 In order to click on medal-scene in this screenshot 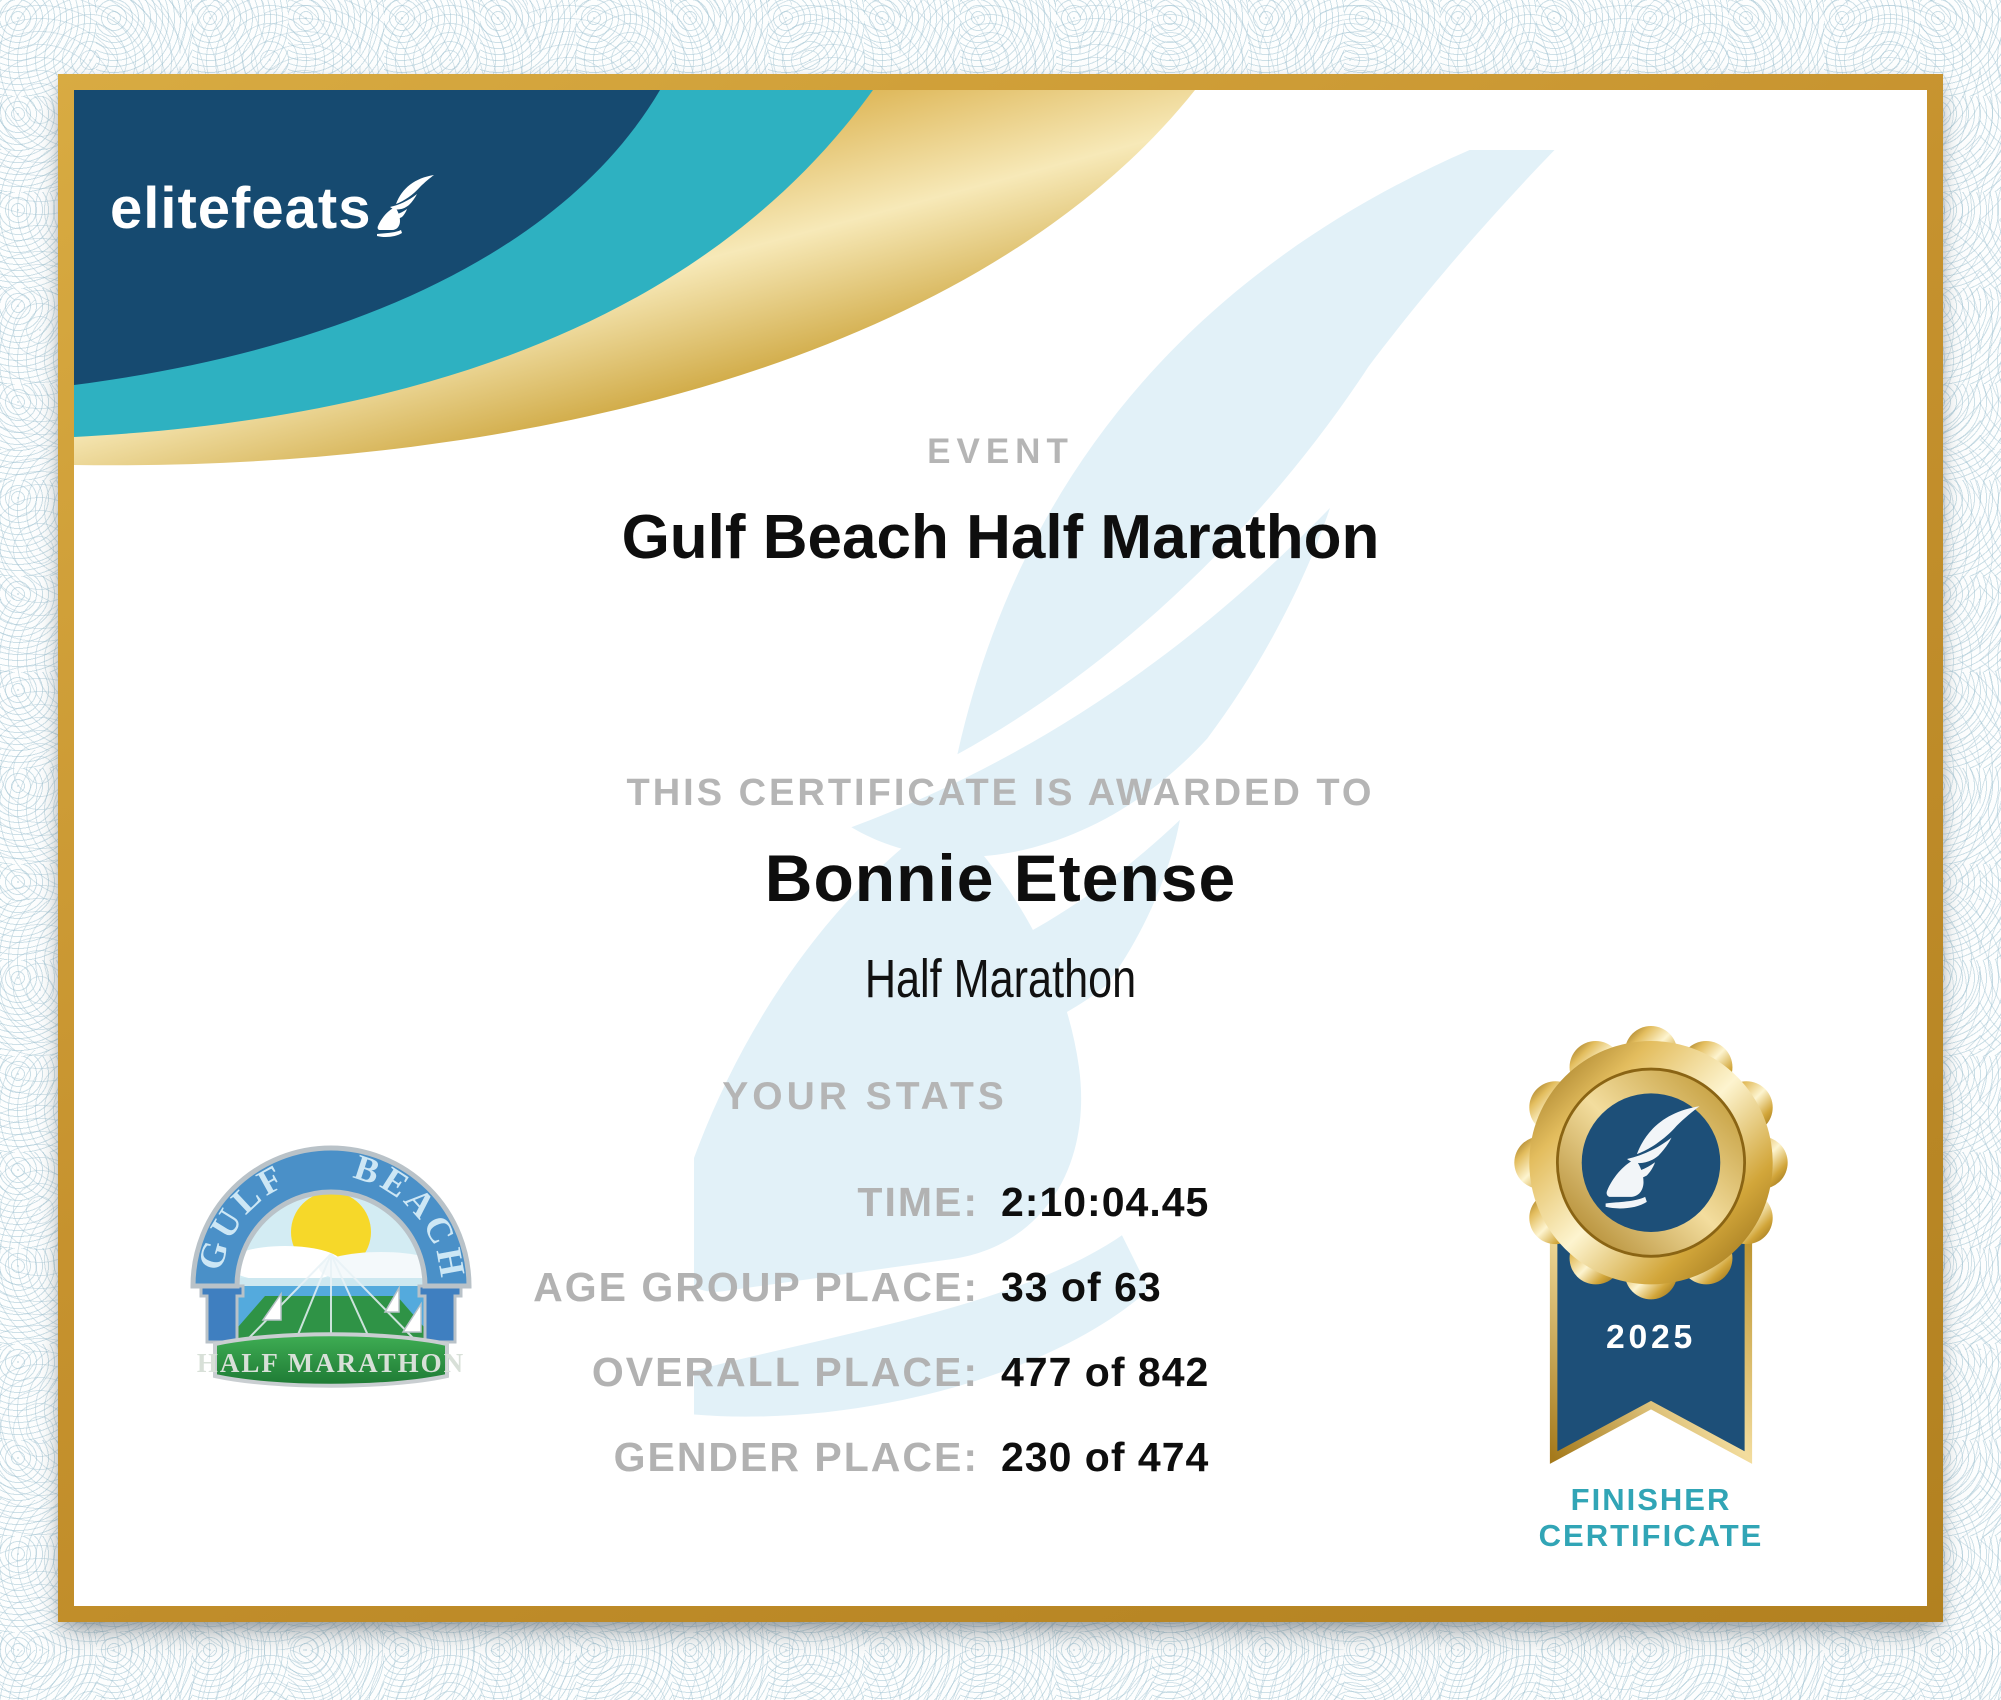, I will do `click(331, 1266)`.